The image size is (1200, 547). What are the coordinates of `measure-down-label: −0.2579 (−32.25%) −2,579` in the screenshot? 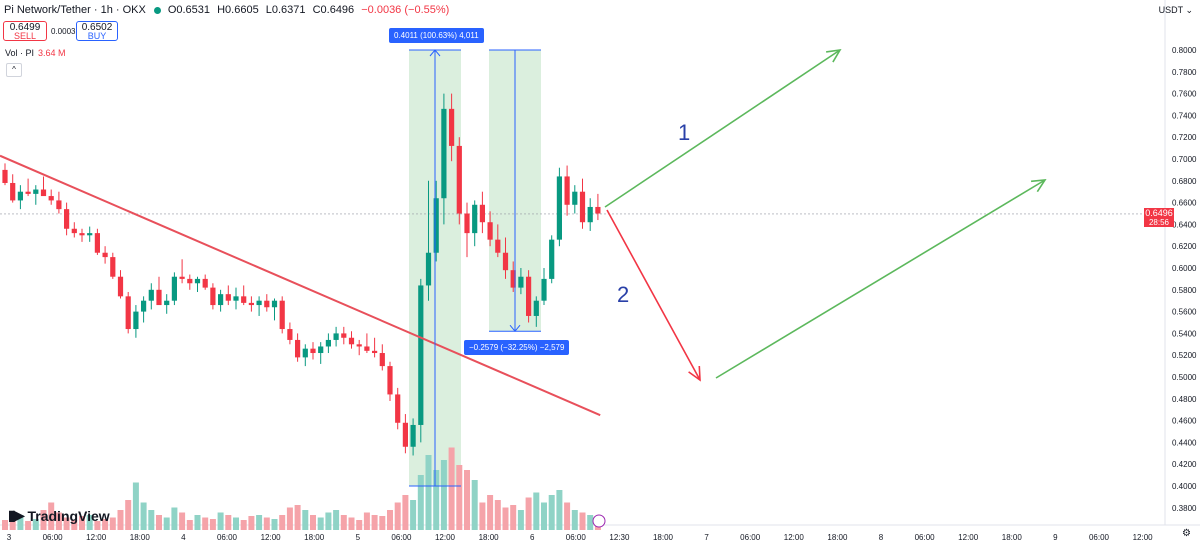 It's located at (517, 347).